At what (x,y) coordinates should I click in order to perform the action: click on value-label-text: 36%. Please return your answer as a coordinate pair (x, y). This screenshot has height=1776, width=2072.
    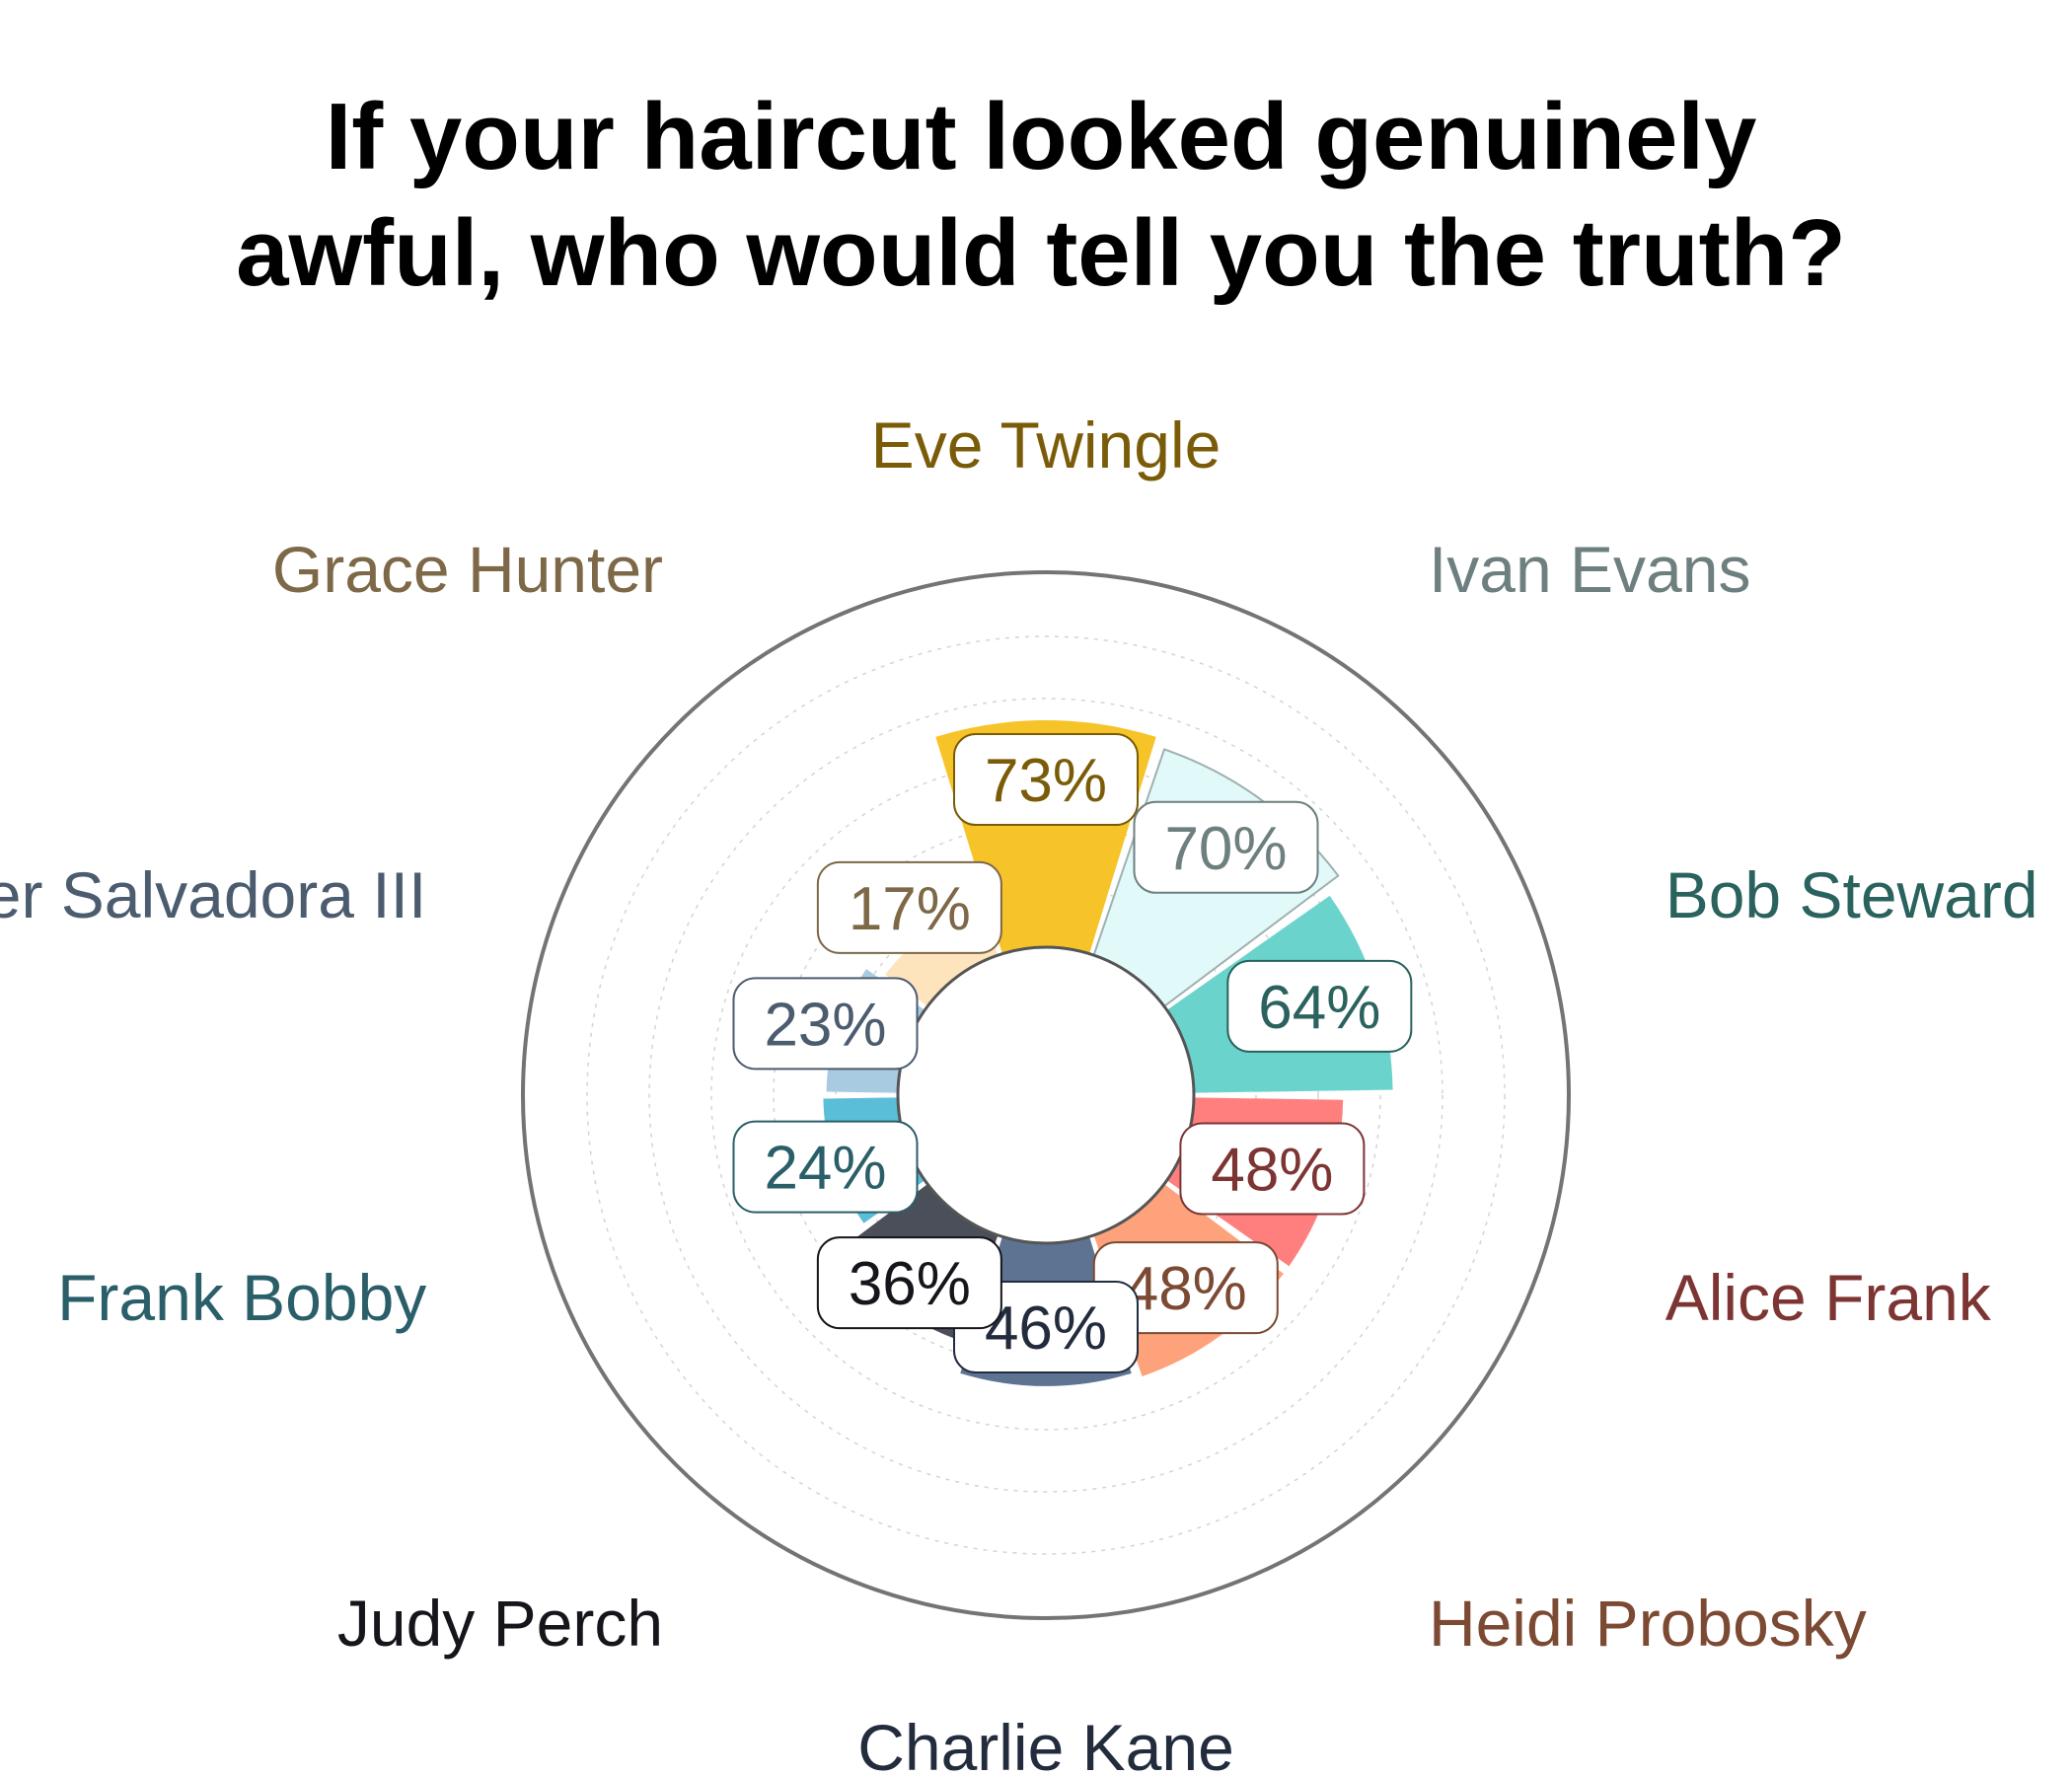
    Looking at the image, I should click on (910, 1284).